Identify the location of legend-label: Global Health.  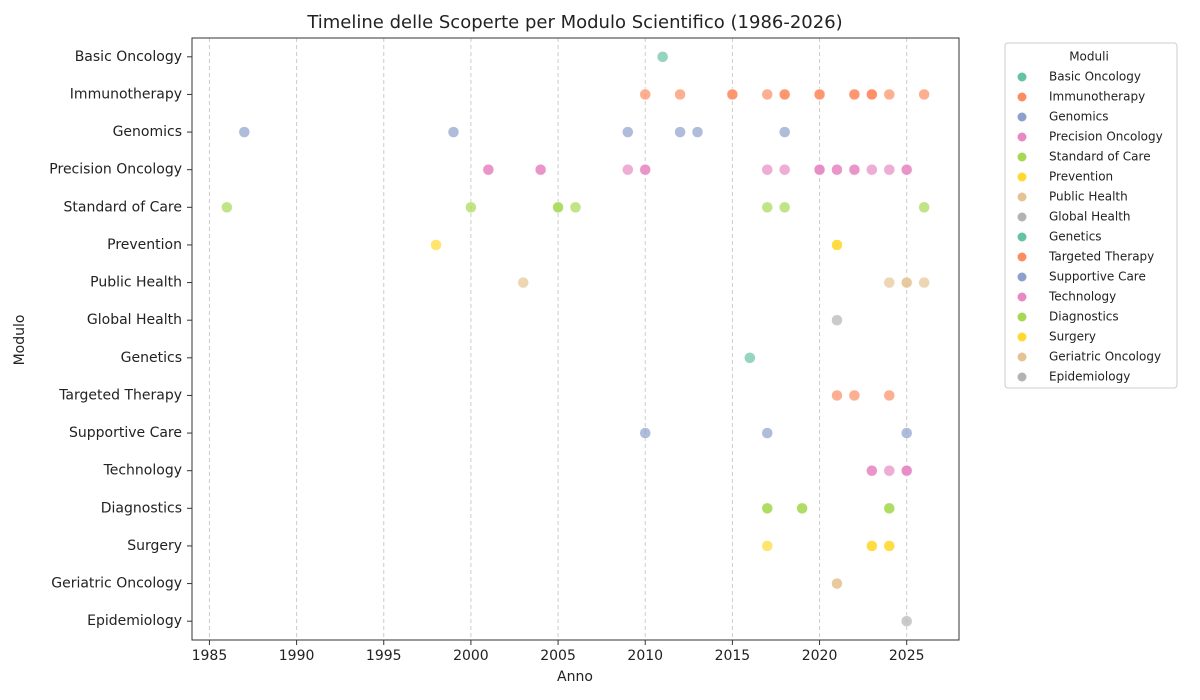
(1090, 217).